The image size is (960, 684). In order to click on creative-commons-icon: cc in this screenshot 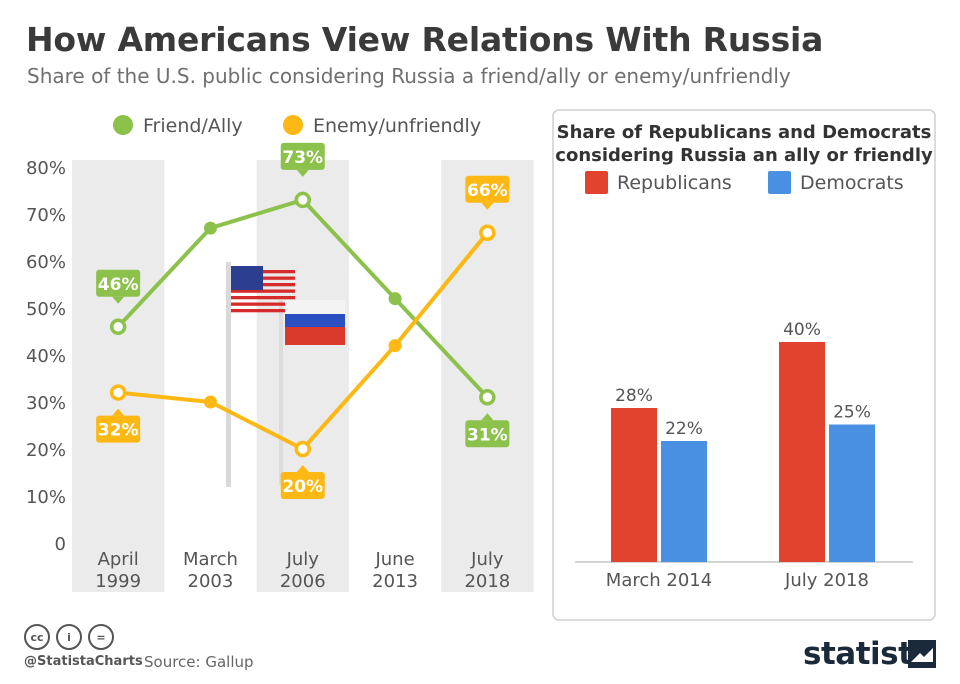, I will do `click(37, 637)`.